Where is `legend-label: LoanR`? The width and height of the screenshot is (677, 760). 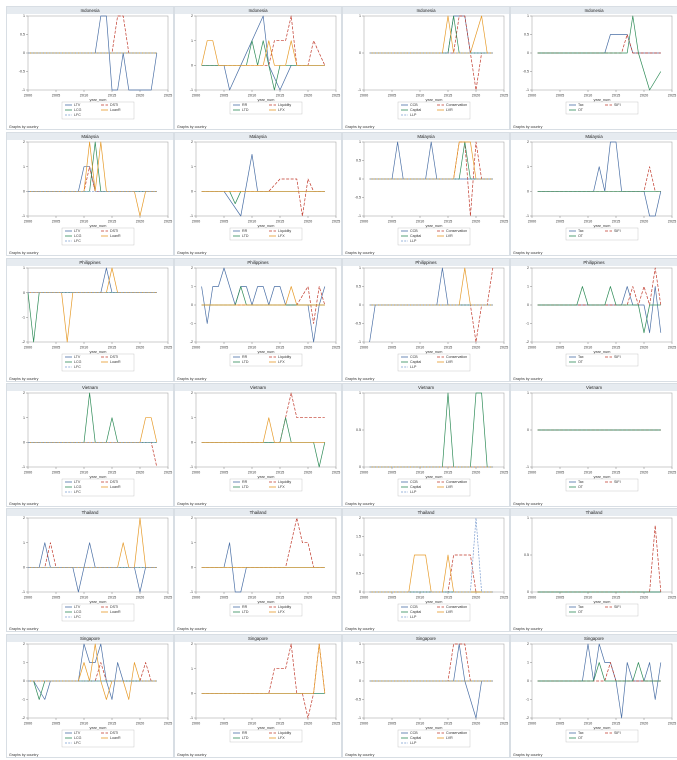 legend-label: LoanR is located at coordinates (115, 110).